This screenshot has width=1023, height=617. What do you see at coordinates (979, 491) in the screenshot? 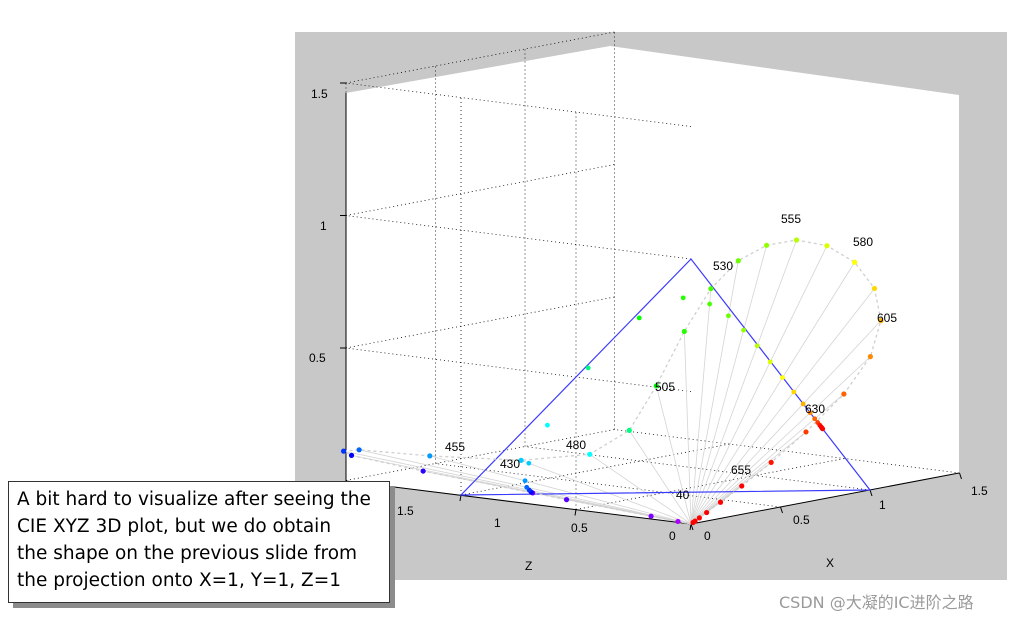
I see `tick-label-x-1-5: 1.5` at bounding box center [979, 491].